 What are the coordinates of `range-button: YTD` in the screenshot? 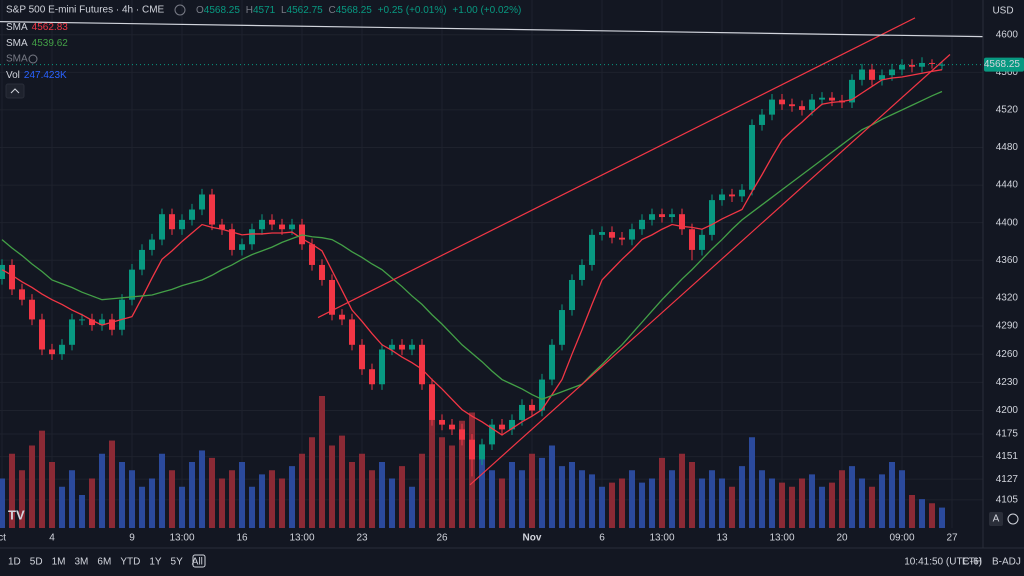 It's located at (130, 562).